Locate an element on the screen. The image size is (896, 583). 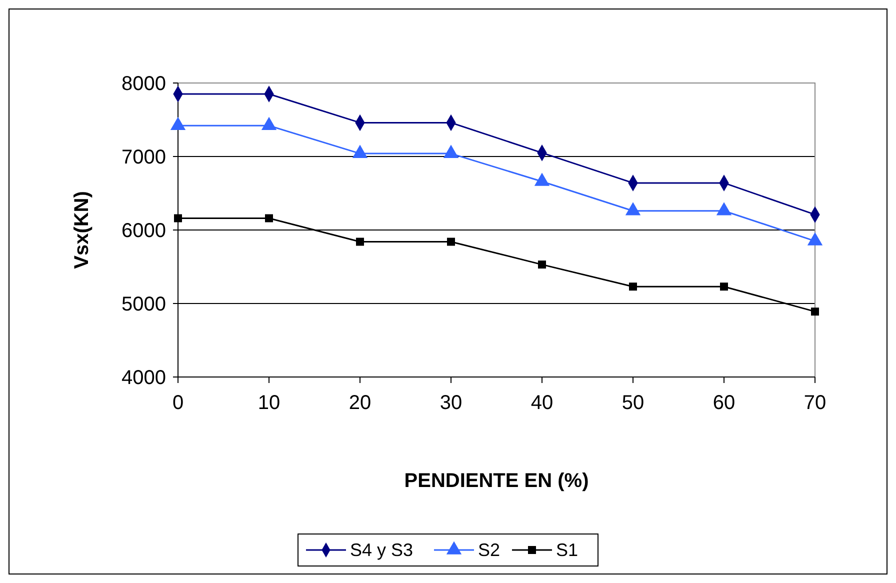
y-tick-label: 6000 is located at coordinates (144, 231).